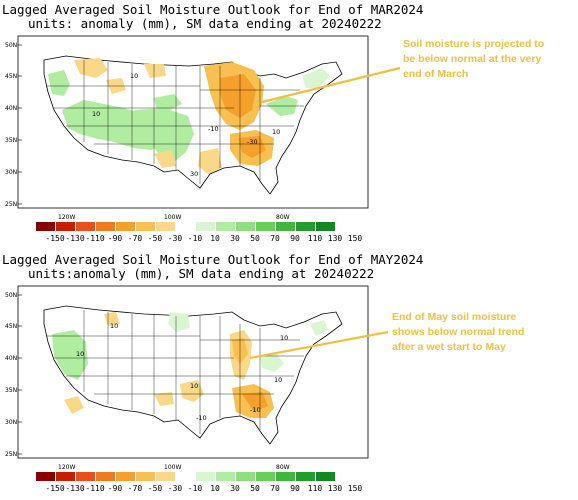  What do you see at coordinates (66, 217) in the screenshot?
I see `lon-label: 120W` at bounding box center [66, 217].